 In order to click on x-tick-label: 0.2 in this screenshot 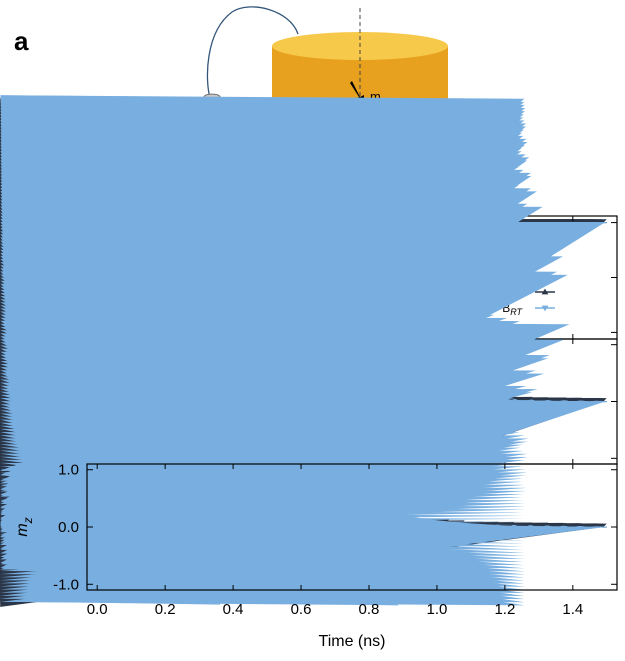, I will do `click(165, 609)`.